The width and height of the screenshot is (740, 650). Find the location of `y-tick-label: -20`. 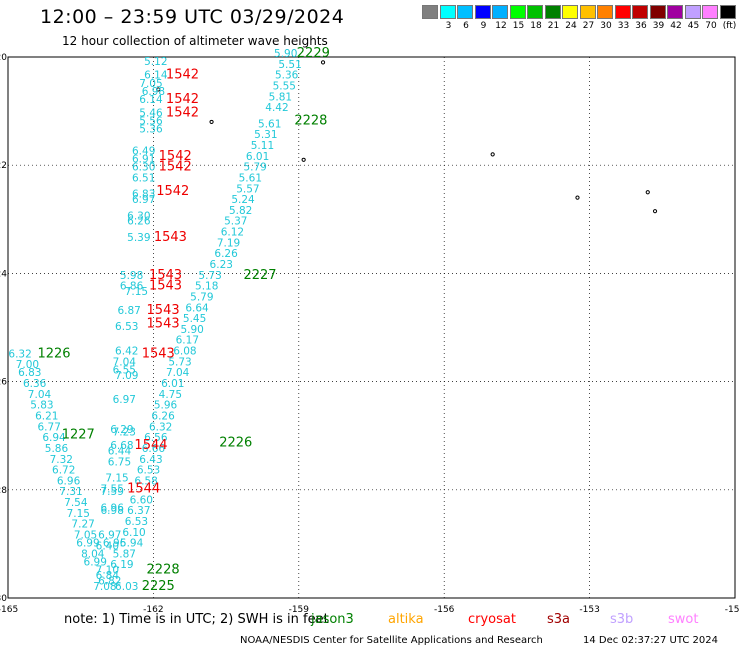

y-tick-label: -20 is located at coordinates (3, 58).